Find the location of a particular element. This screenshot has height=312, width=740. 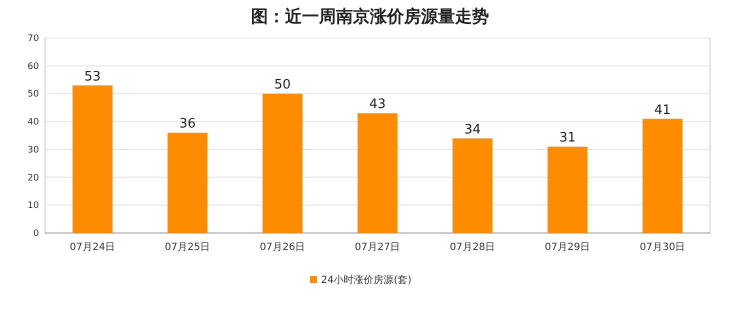

legend-label: 24小时涨价房源(套) is located at coordinates (366, 280).